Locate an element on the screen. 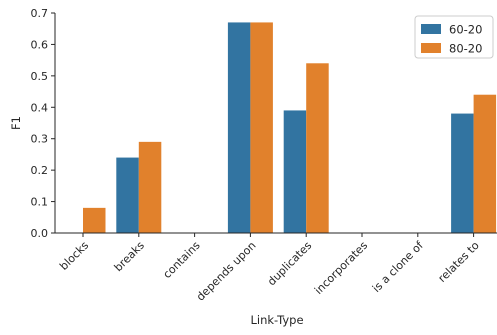 The image size is (497, 335). x-tick-label: incorporates is located at coordinates (341, 268).